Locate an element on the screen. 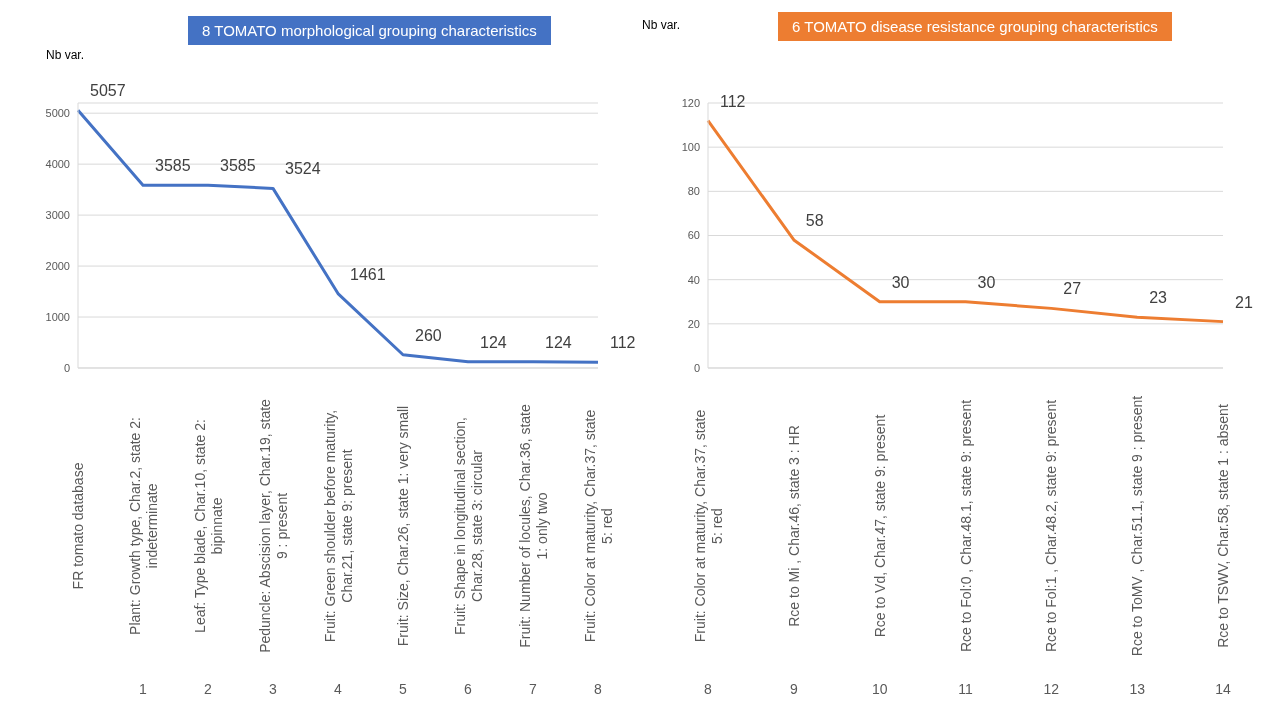  text: 6 is located at coordinates (468, 689).